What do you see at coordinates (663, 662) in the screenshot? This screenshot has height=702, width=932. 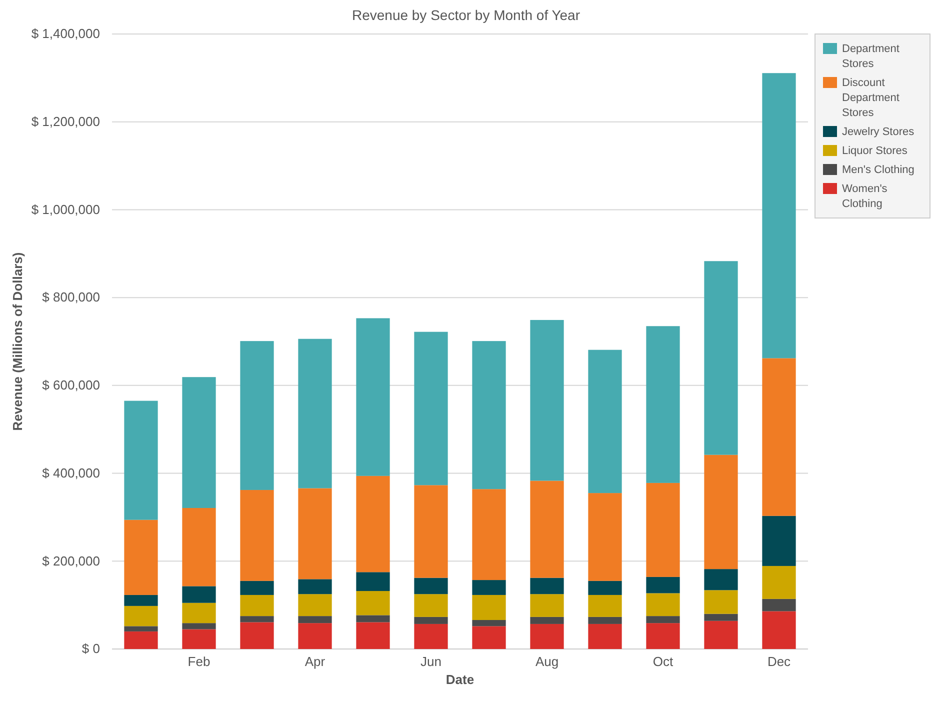 I see `x-tick-label: Oct` at bounding box center [663, 662].